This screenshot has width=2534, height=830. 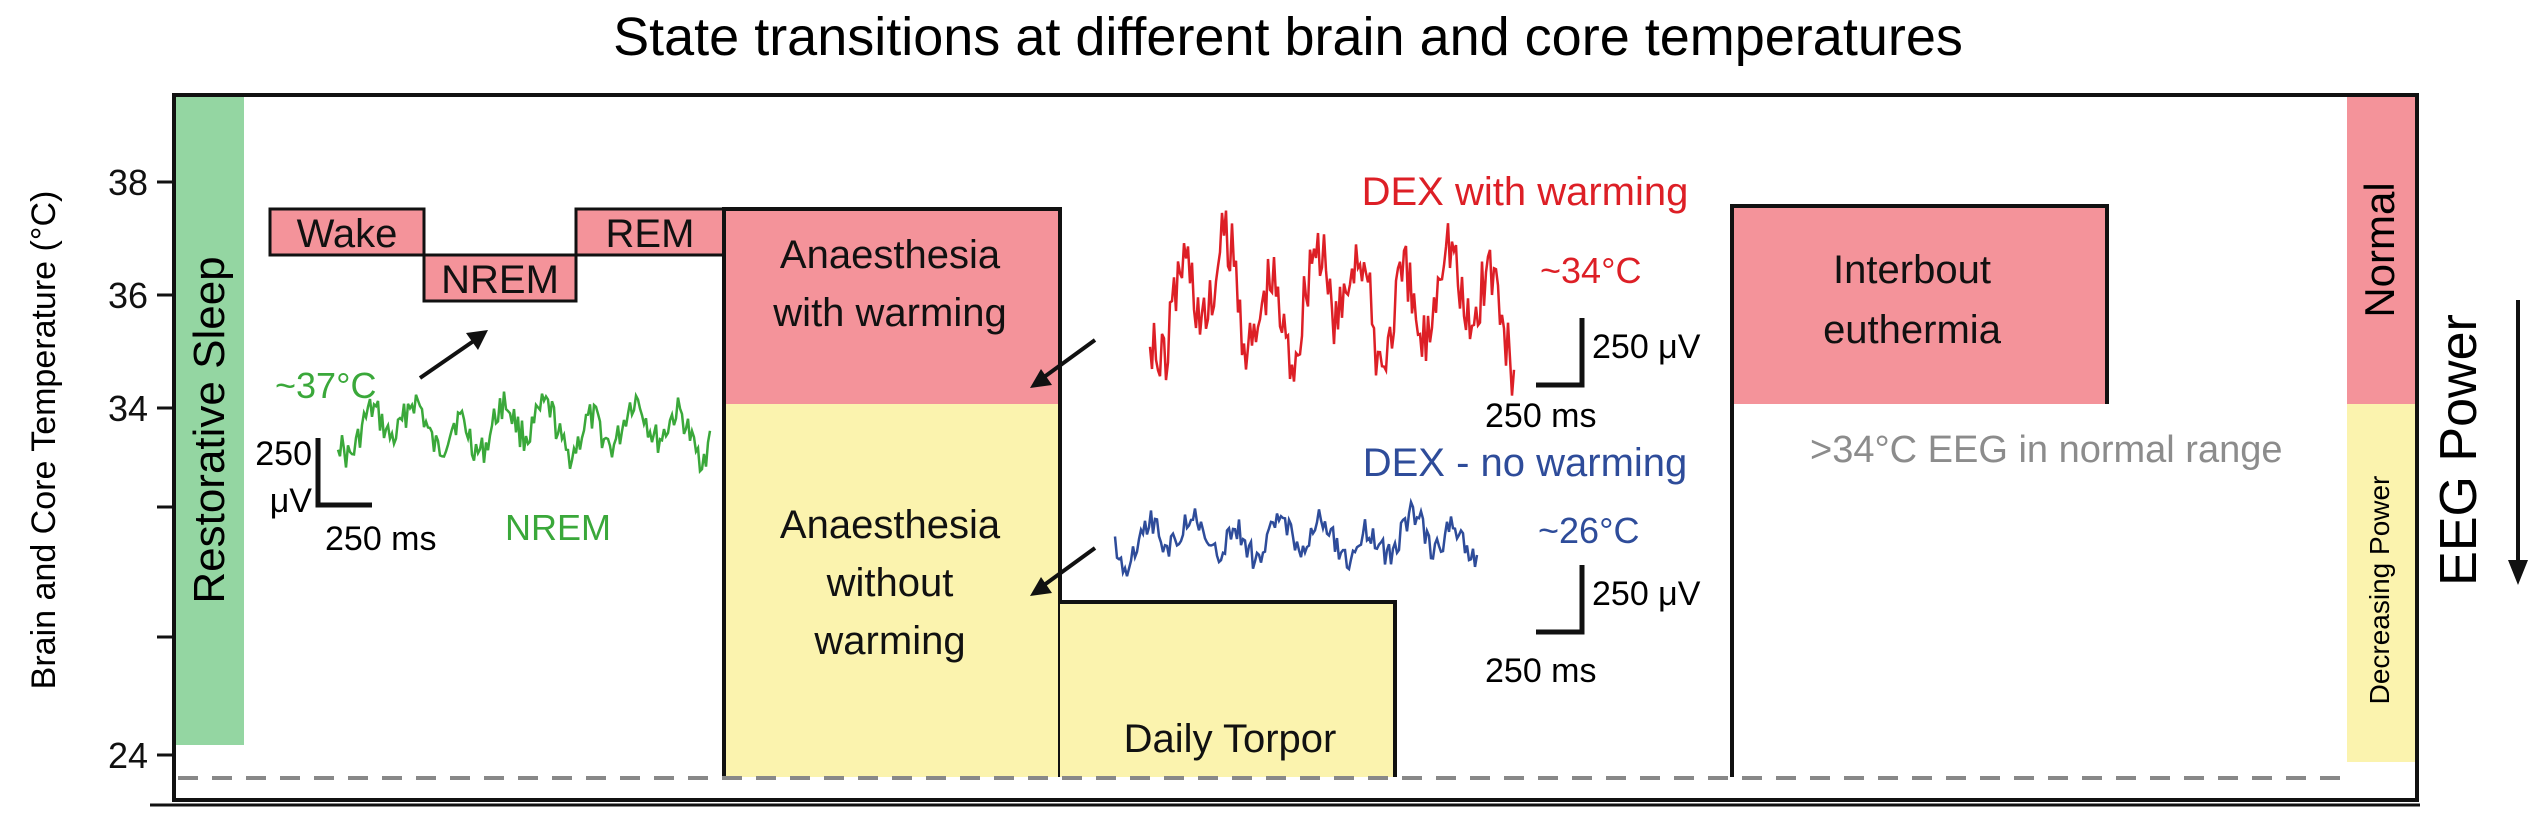 I want to click on restorative-sleep-bar, so click(x=210, y=421).